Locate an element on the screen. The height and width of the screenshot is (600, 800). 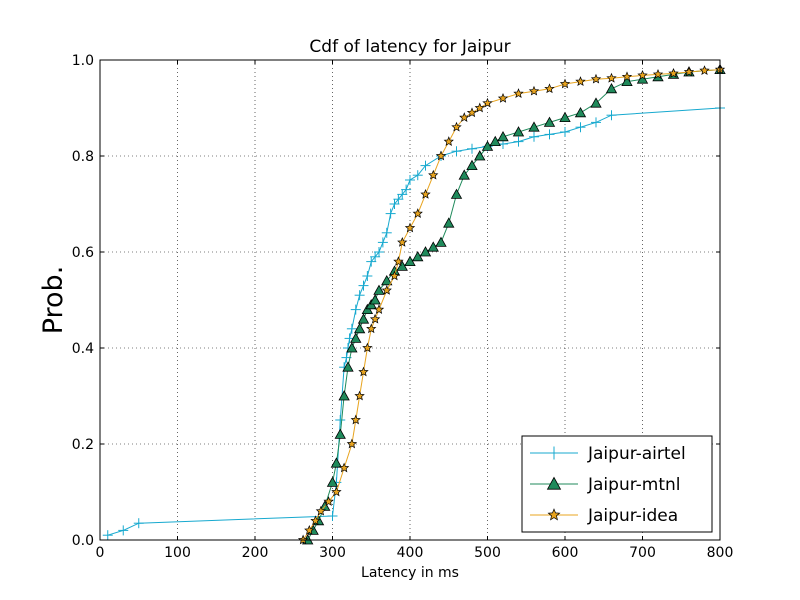
x-tick-label: 200 is located at coordinates (255, 553).